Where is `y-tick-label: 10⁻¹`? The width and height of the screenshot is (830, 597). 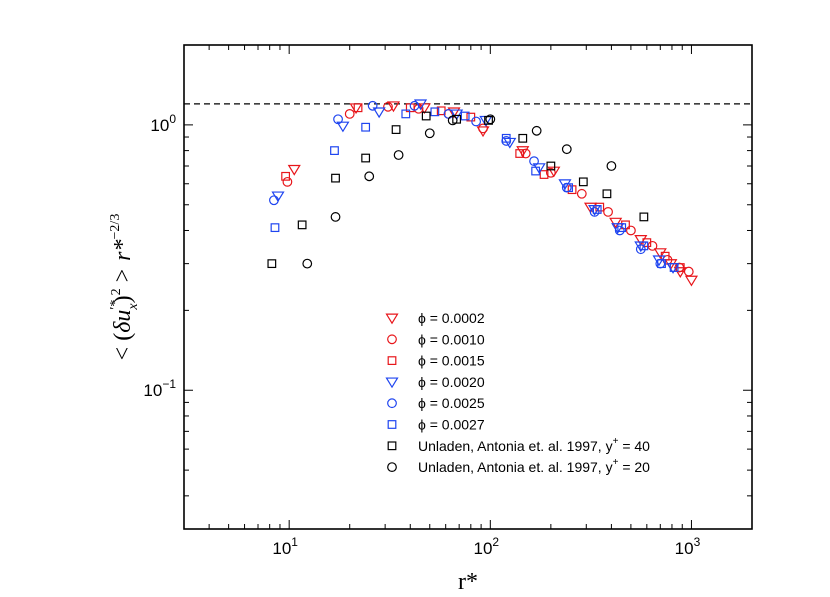
y-tick-label: 10⁻¹ is located at coordinates (159, 388).